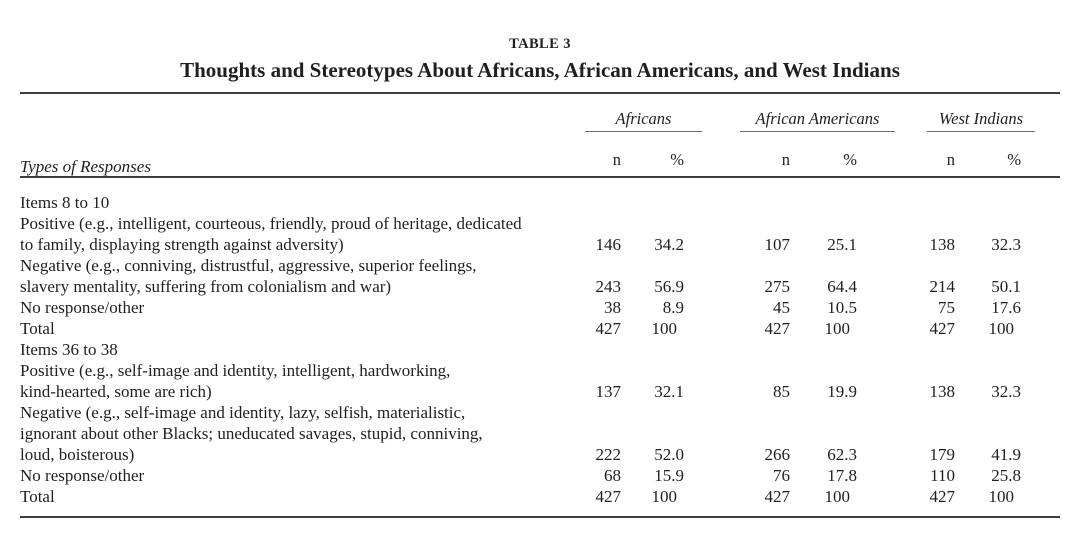 The width and height of the screenshot is (1080, 559). What do you see at coordinates (1006, 475) in the screenshot?
I see `cell-percent: 25.8` at bounding box center [1006, 475].